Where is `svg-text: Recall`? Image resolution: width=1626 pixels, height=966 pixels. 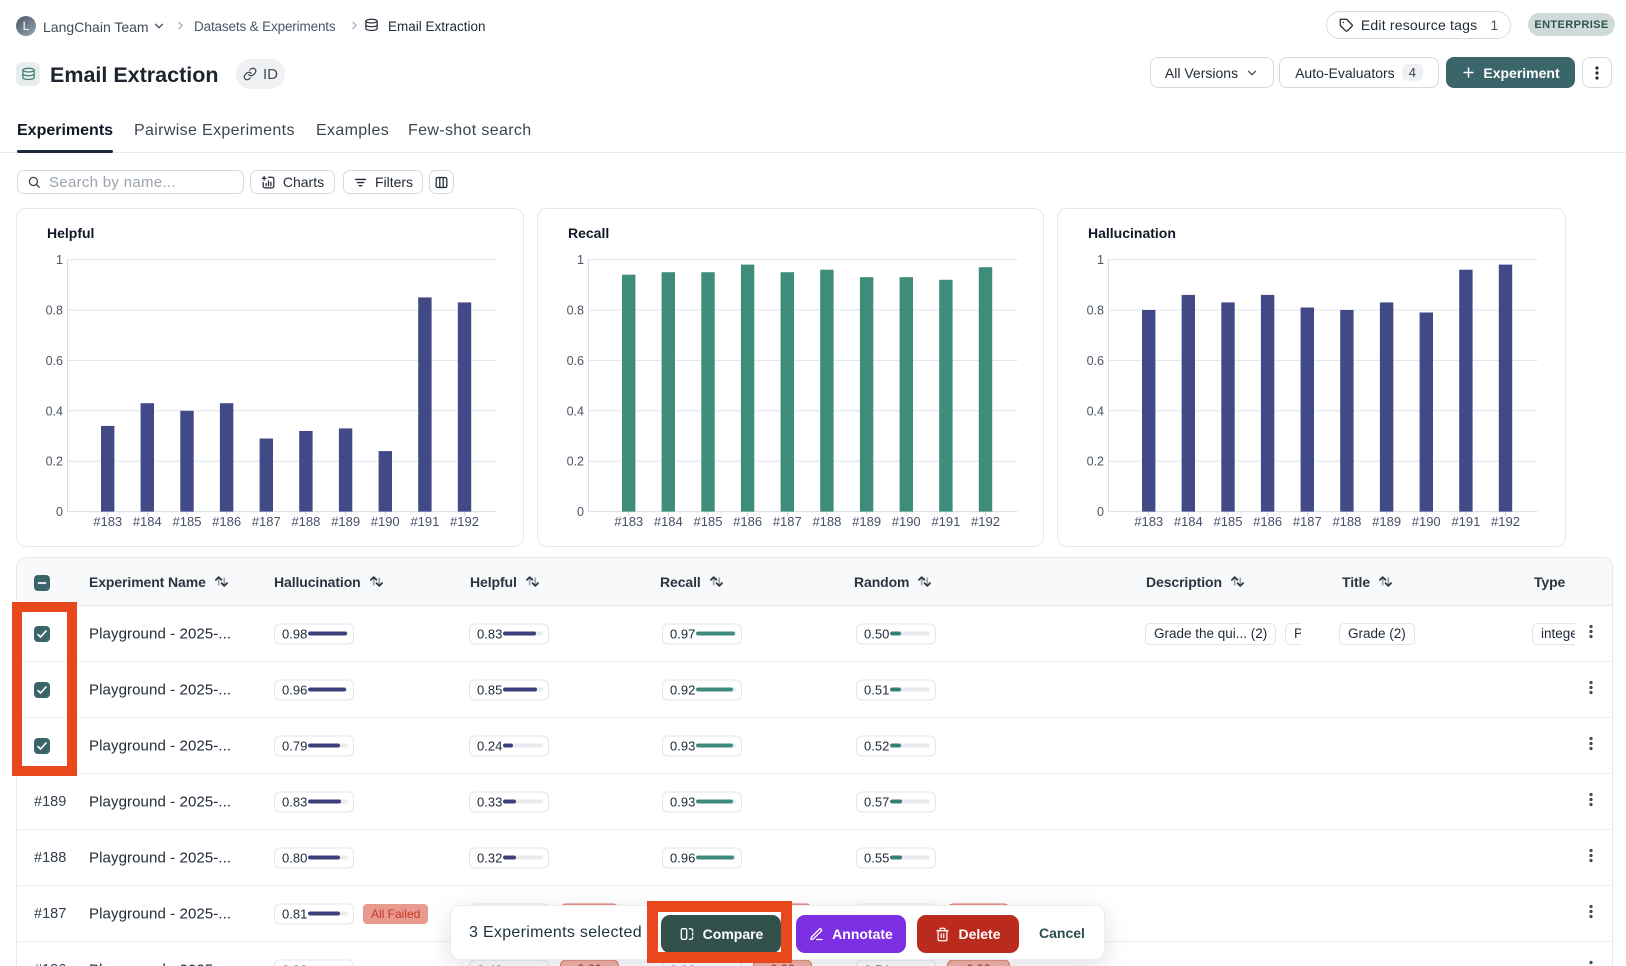
svg-text: Recall is located at coordinates (588, 233).